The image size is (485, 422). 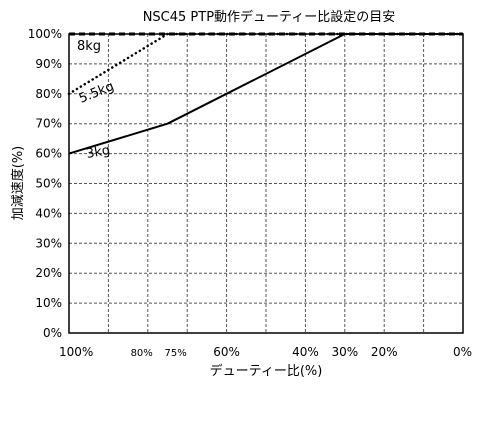 I want to click on x-tick-label: 20%, so click(x=384, y=352).